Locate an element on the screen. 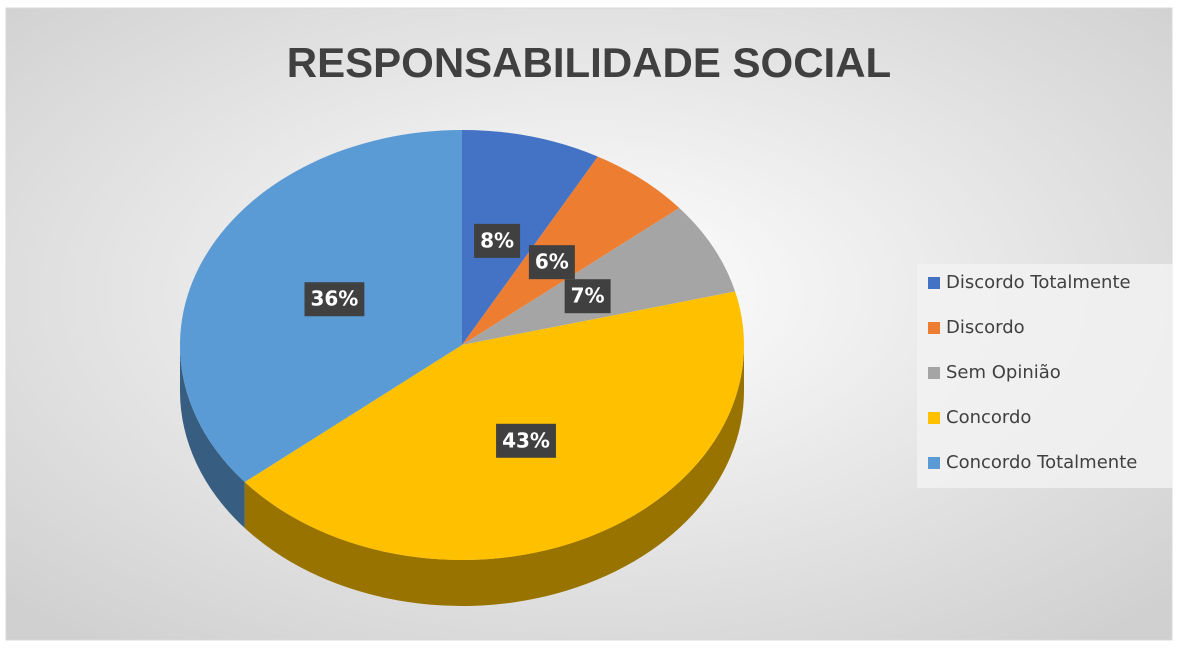 This screenshot has height=648, width=1178. data-label: 6% is located at coordinates (552, 262).